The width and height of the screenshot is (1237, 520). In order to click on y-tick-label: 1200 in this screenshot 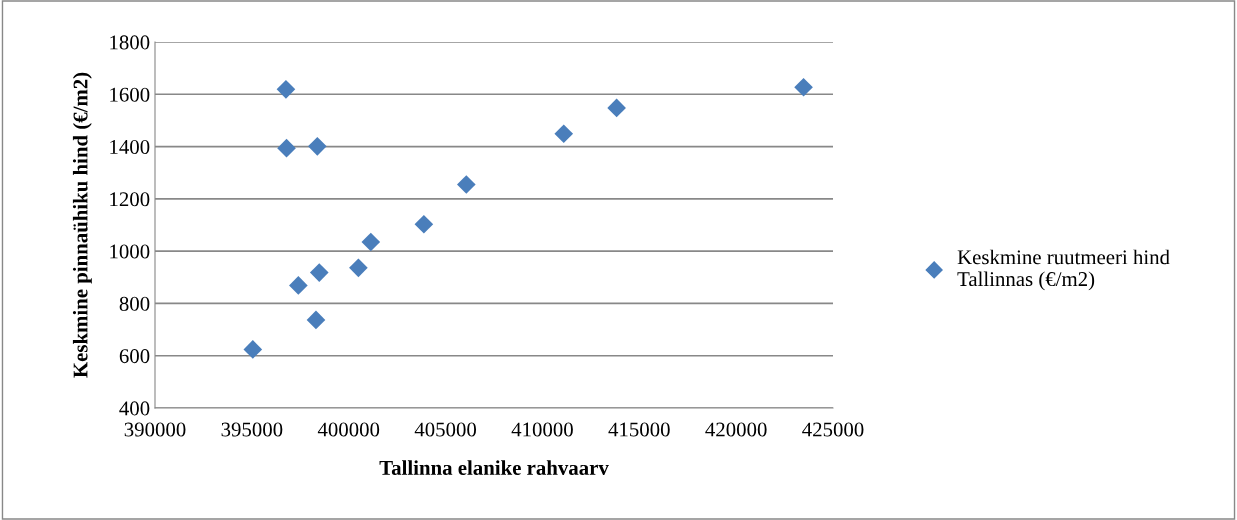, I will do `click(130, 199)`.